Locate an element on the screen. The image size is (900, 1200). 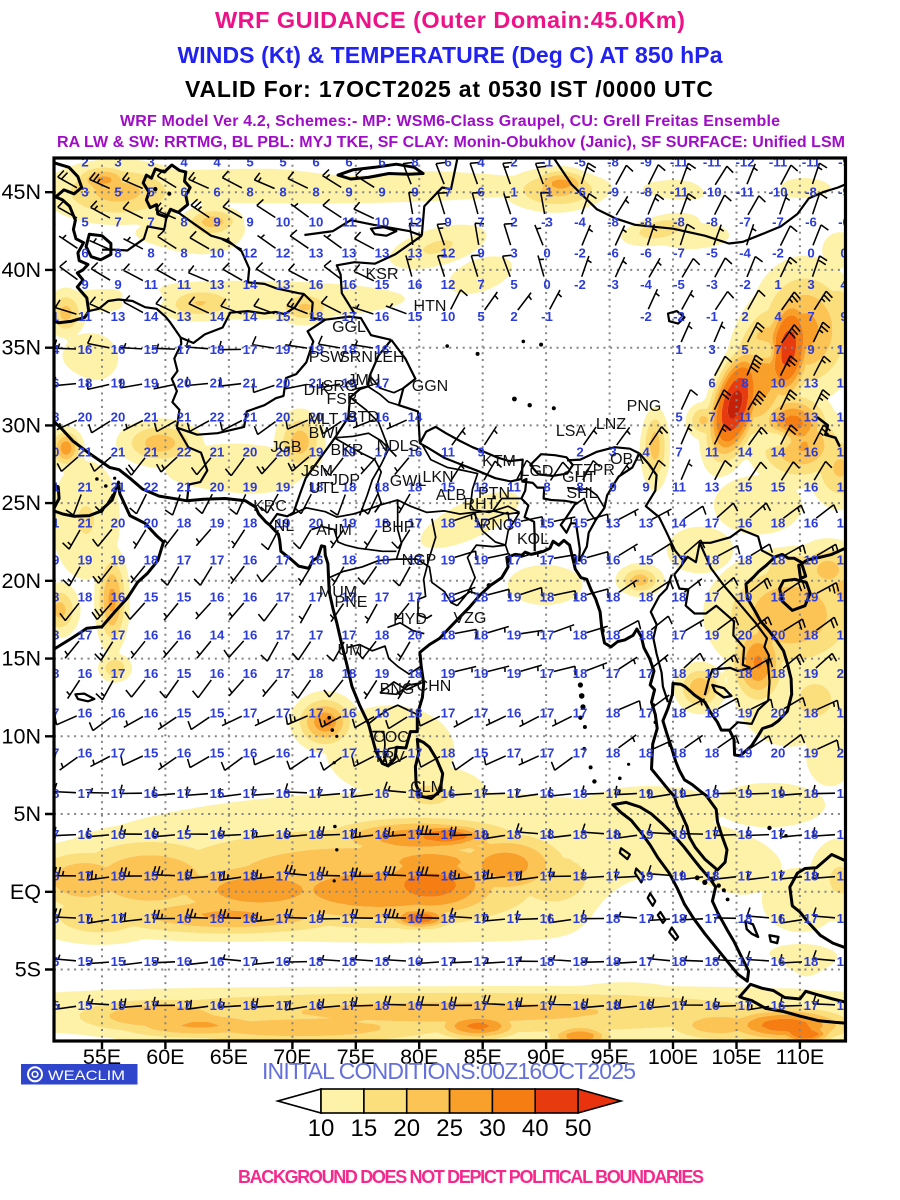
svg-text: 12 is located at coordinates (250, 253).